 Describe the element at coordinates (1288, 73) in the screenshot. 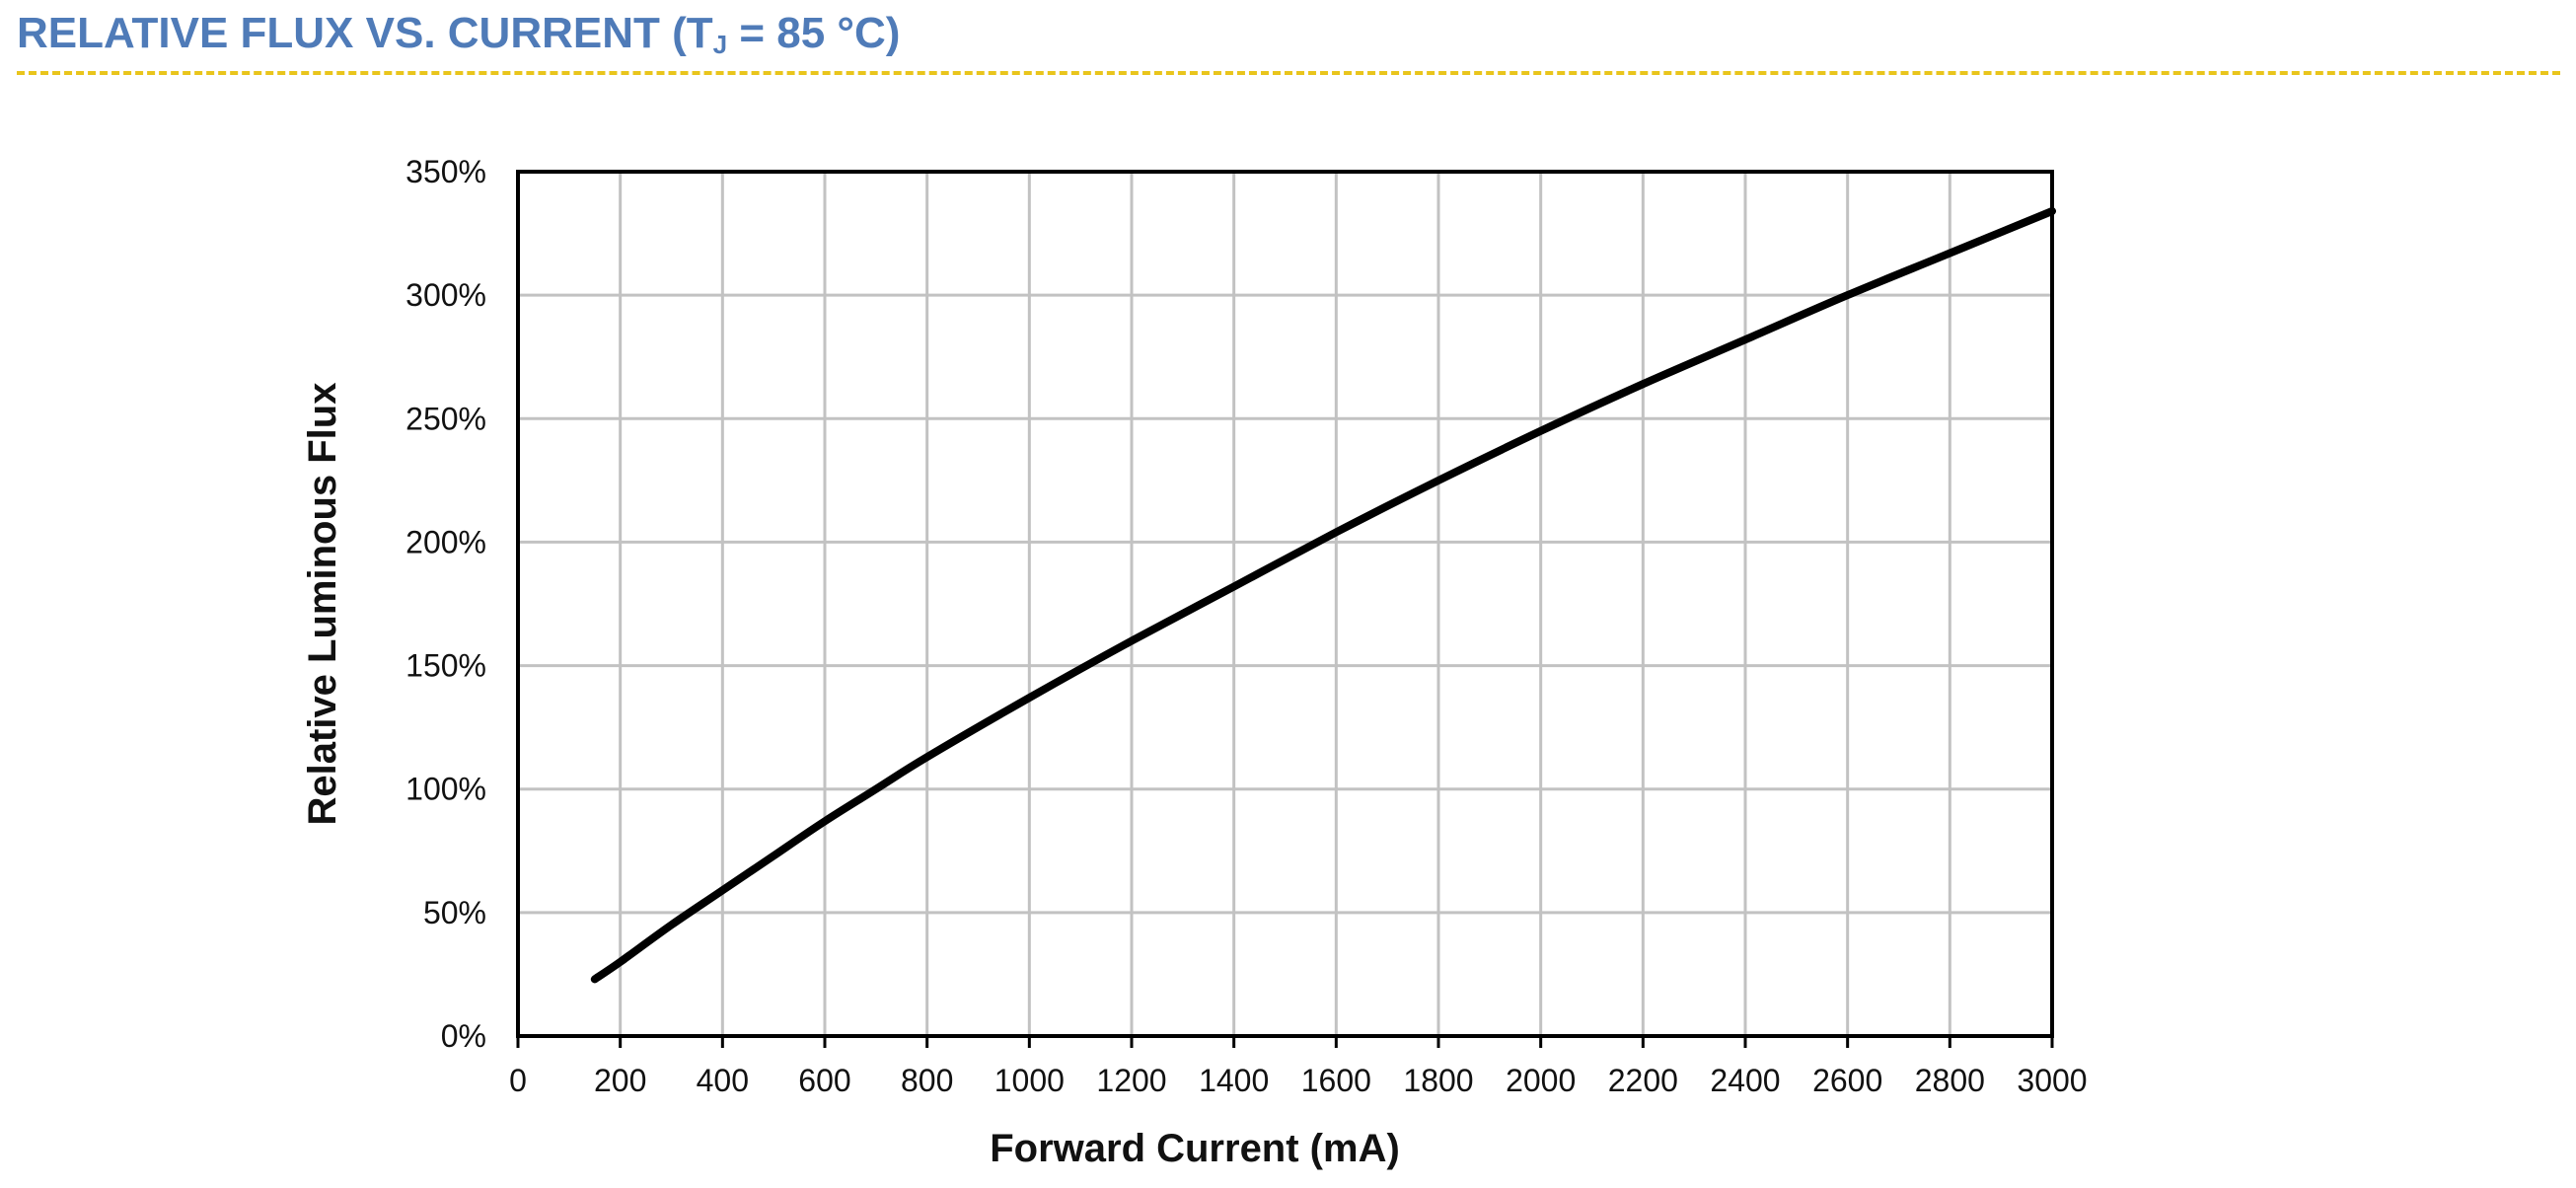

I see `title-divider` at that location.